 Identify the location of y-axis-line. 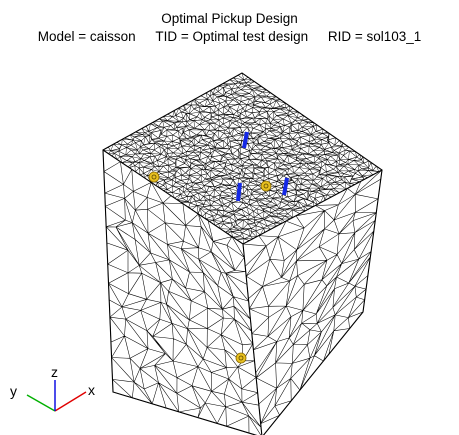
(41, 403).